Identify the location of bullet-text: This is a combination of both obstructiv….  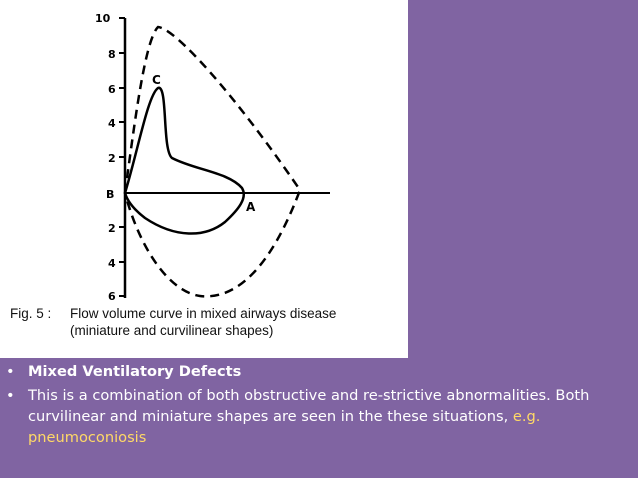
(309, 406).